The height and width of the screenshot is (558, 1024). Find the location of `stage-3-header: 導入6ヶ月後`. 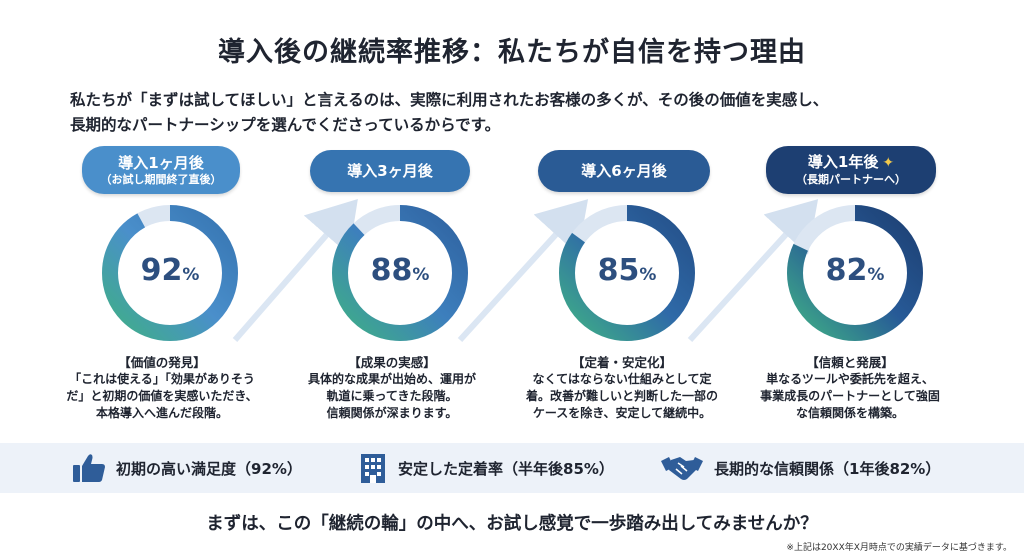

stage-3-header: 導入6ヶ月後 is located at coordinates (624, 171).